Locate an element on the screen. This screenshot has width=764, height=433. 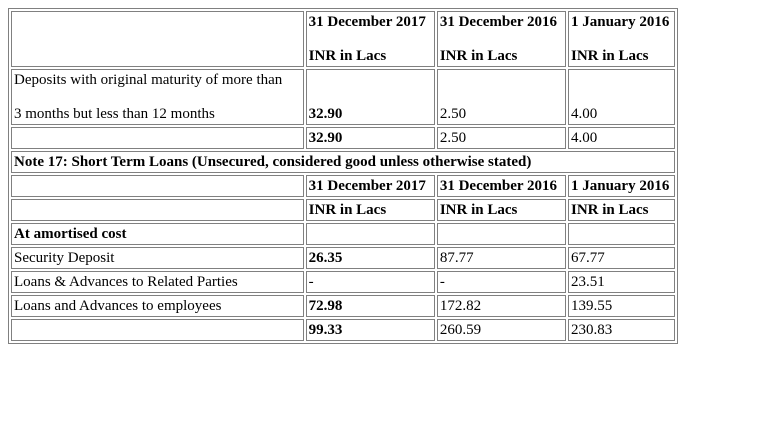
deposits-value-2016-jan: 4.00 is located at coordinates (584, 114).